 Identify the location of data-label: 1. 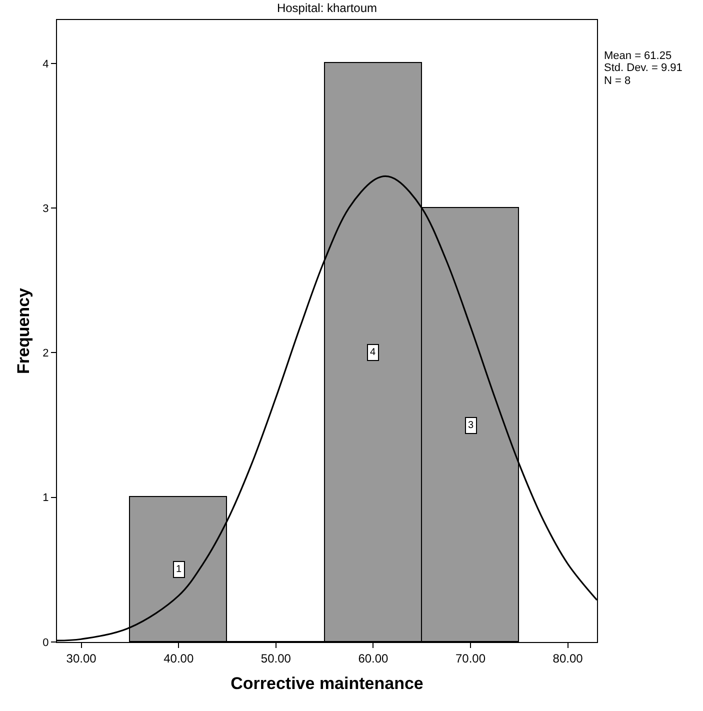
(179, 569).